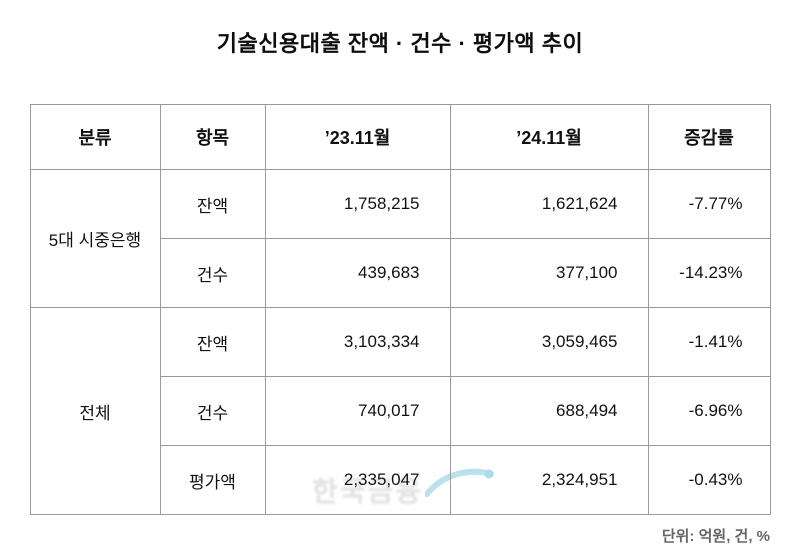  Describe the element at coordinates (709, 411) in the screenshot. I see `change-cell: -6.96%` at that location.